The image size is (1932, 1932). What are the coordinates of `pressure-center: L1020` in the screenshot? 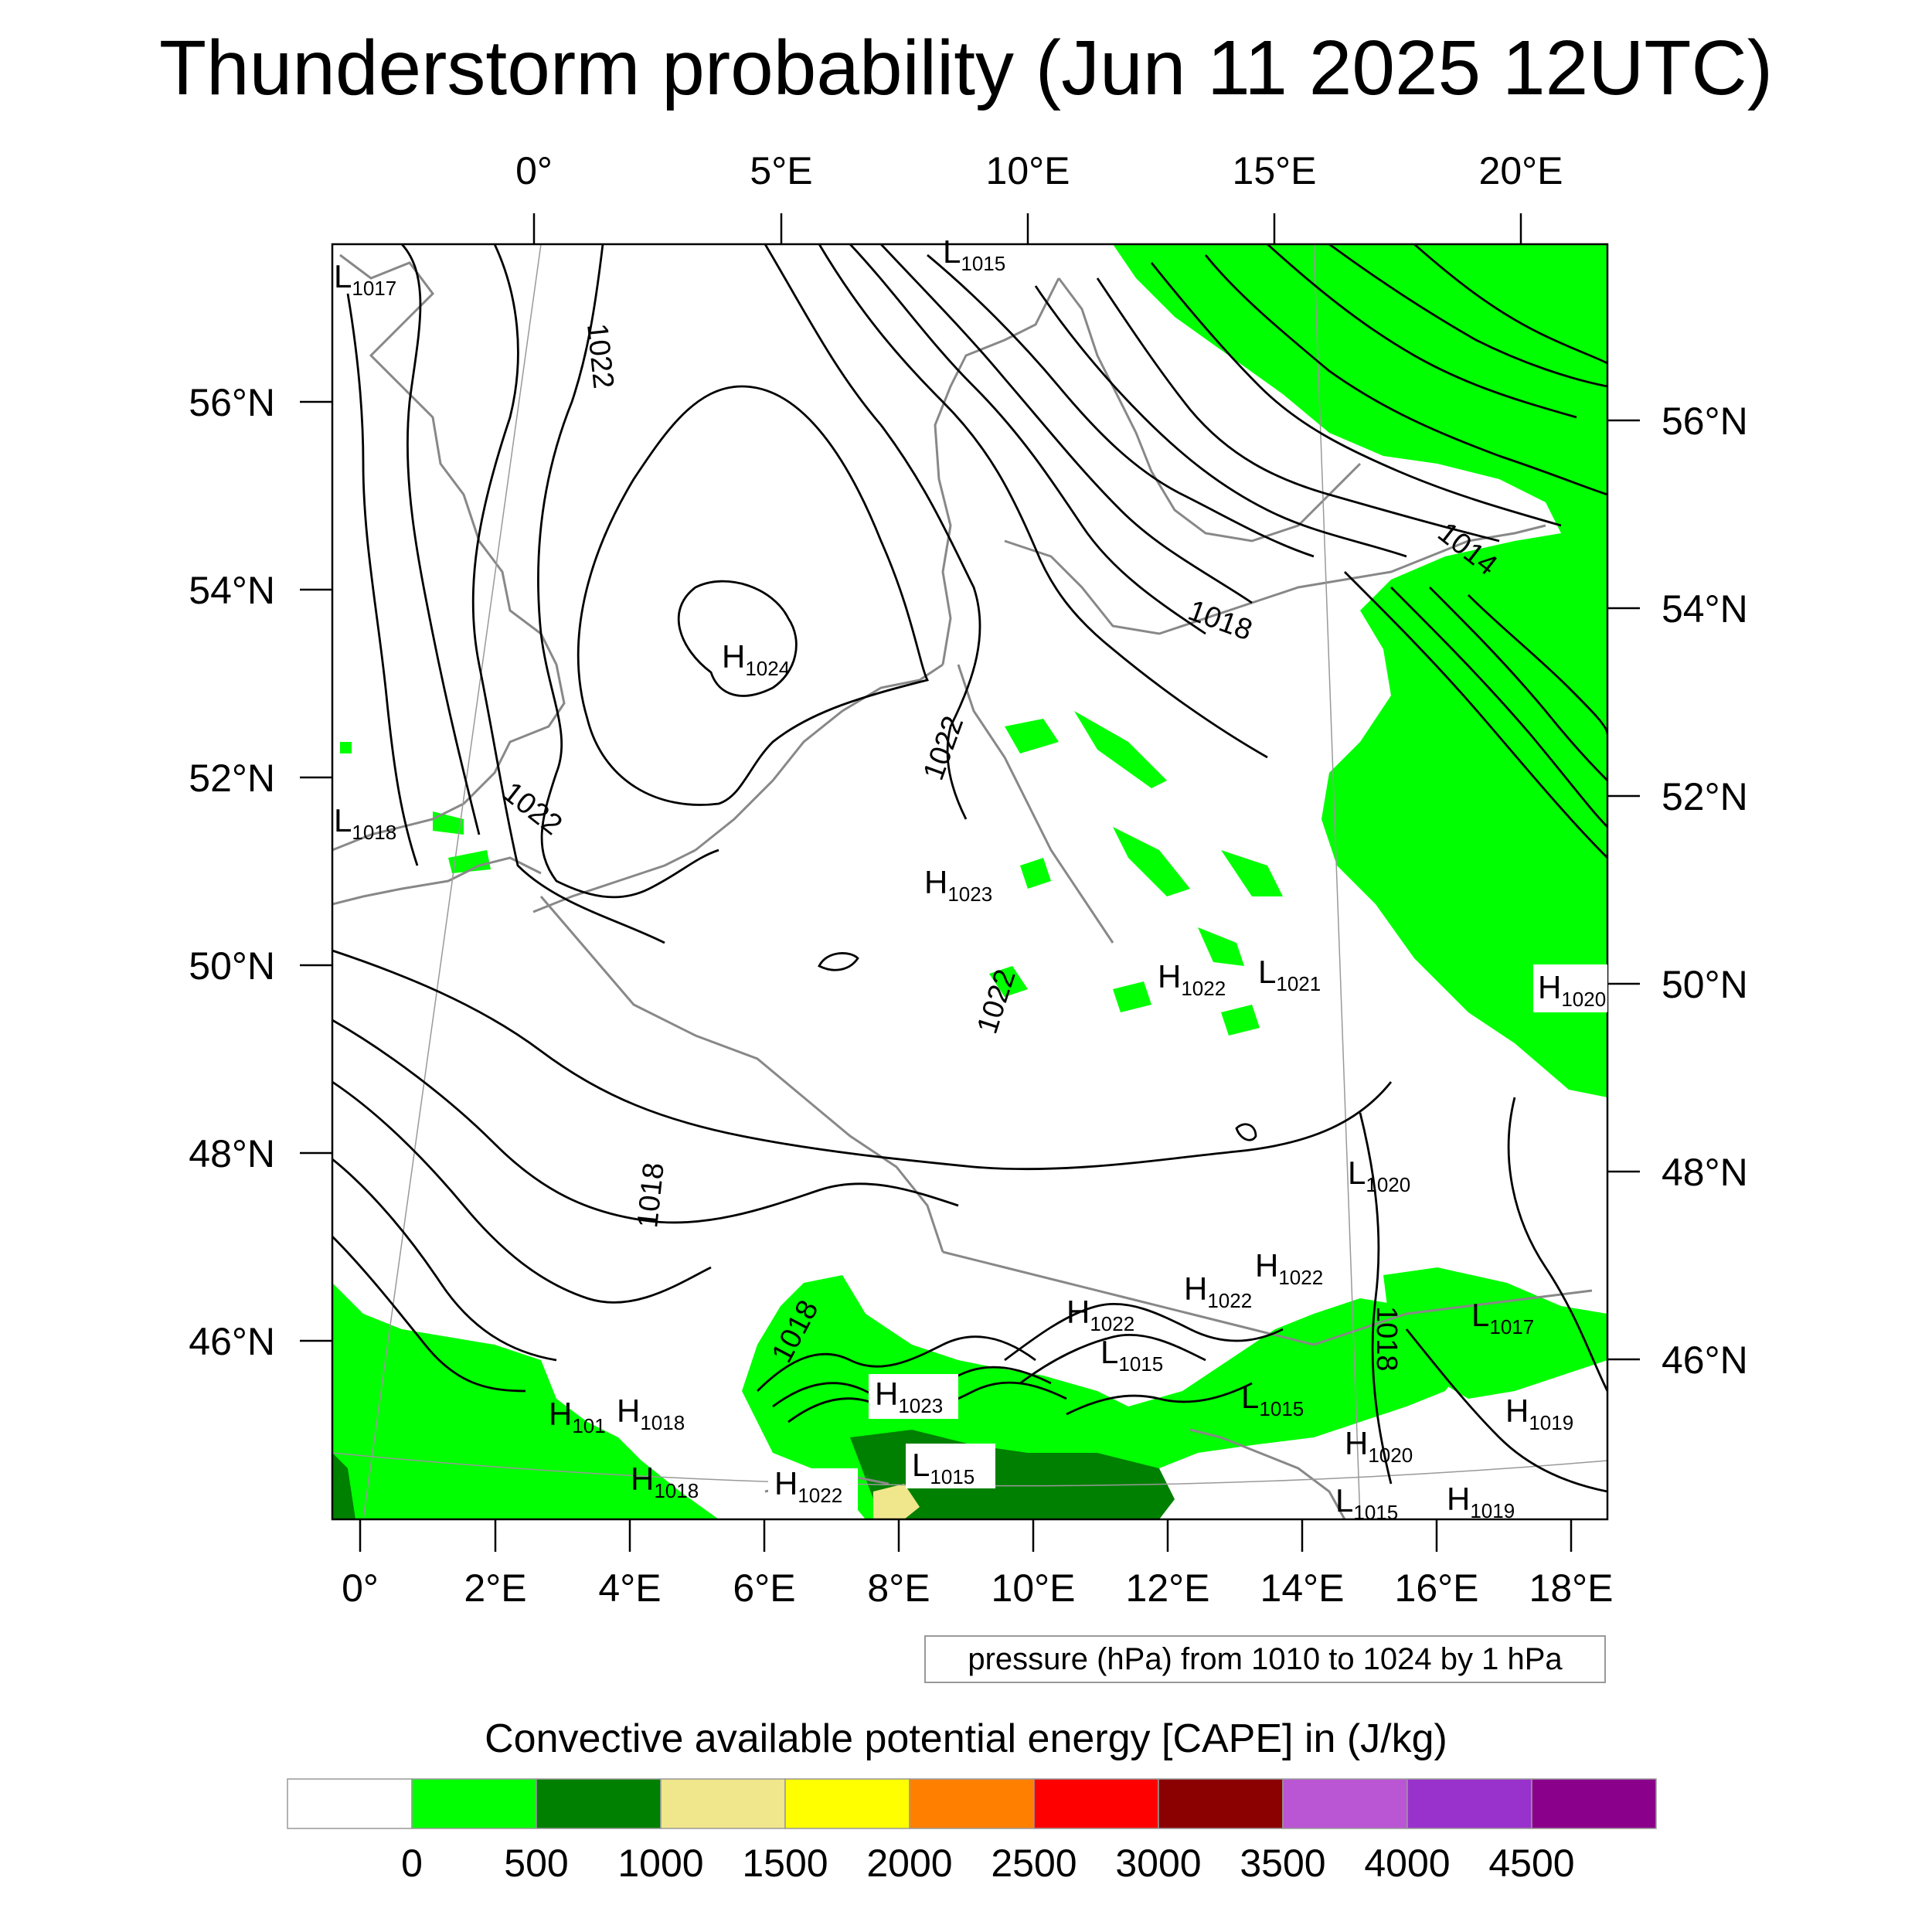 It's located at (1379, 1176).